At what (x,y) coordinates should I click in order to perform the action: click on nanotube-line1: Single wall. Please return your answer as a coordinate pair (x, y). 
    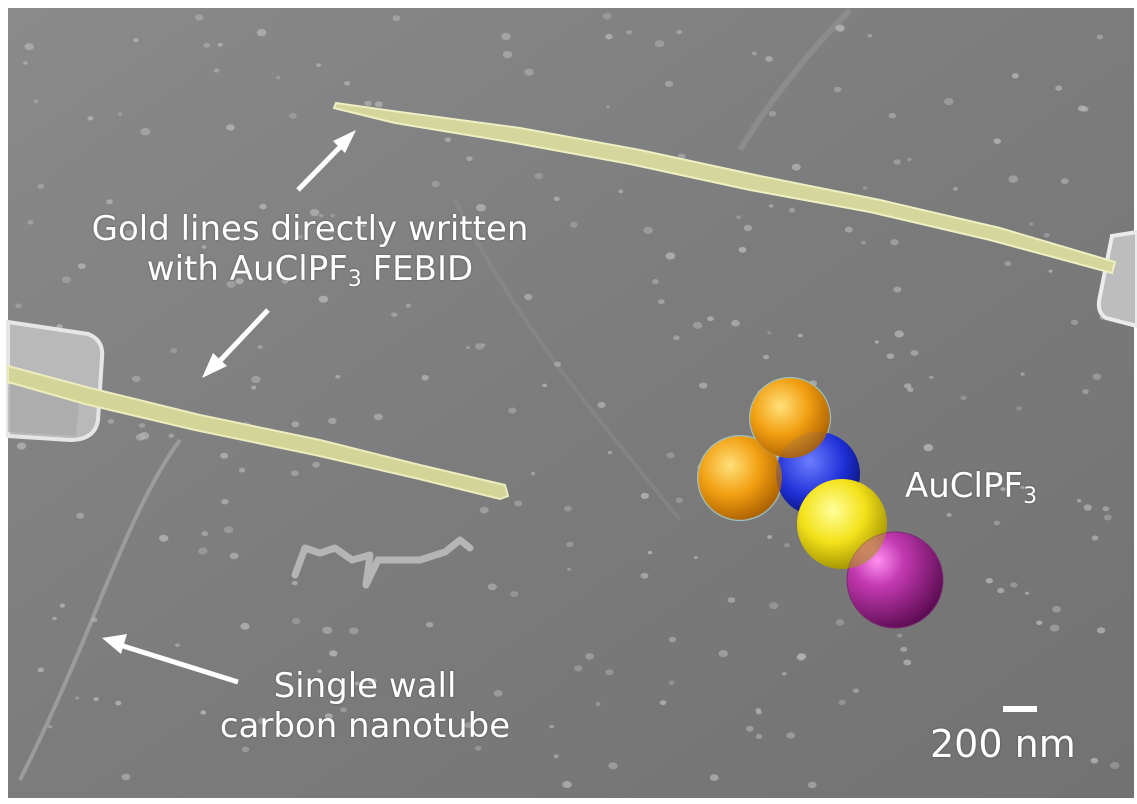
    Looking at the image, I should click on (365, 686).